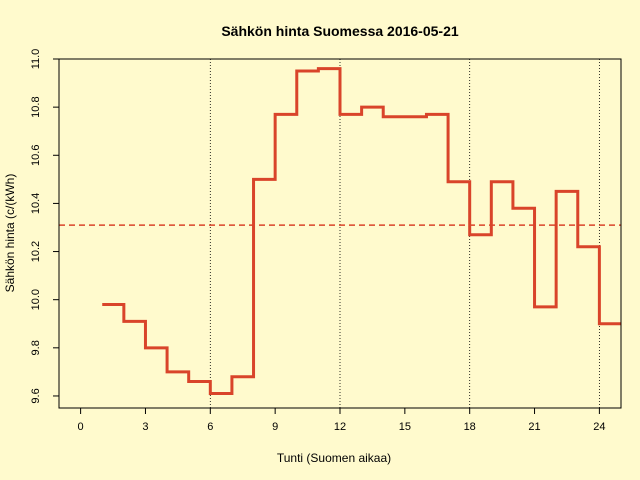 The width and height of the screenshot is (640, 480). I want to click on x-tick-label-1: 3, so click(145, 427).